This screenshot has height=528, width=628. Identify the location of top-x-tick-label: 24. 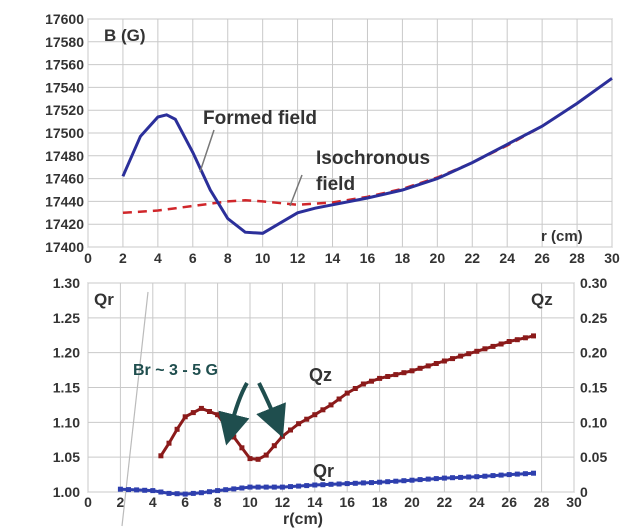
(507, 258).